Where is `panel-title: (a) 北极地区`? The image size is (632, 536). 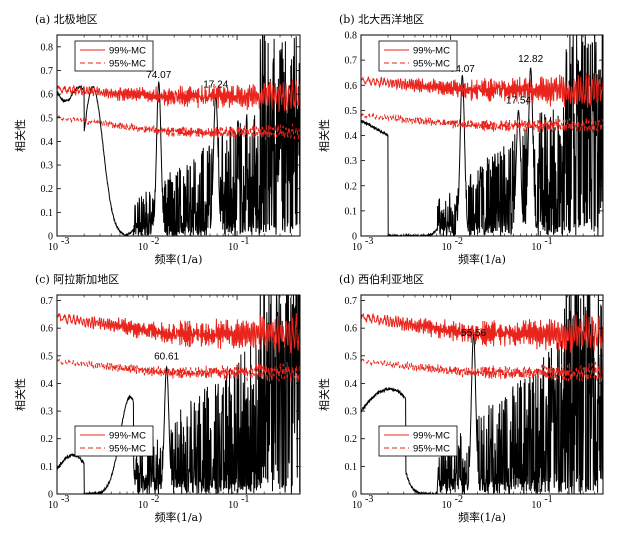
panel-title: (a) 北极地区 is located at coordinates (66, 19).